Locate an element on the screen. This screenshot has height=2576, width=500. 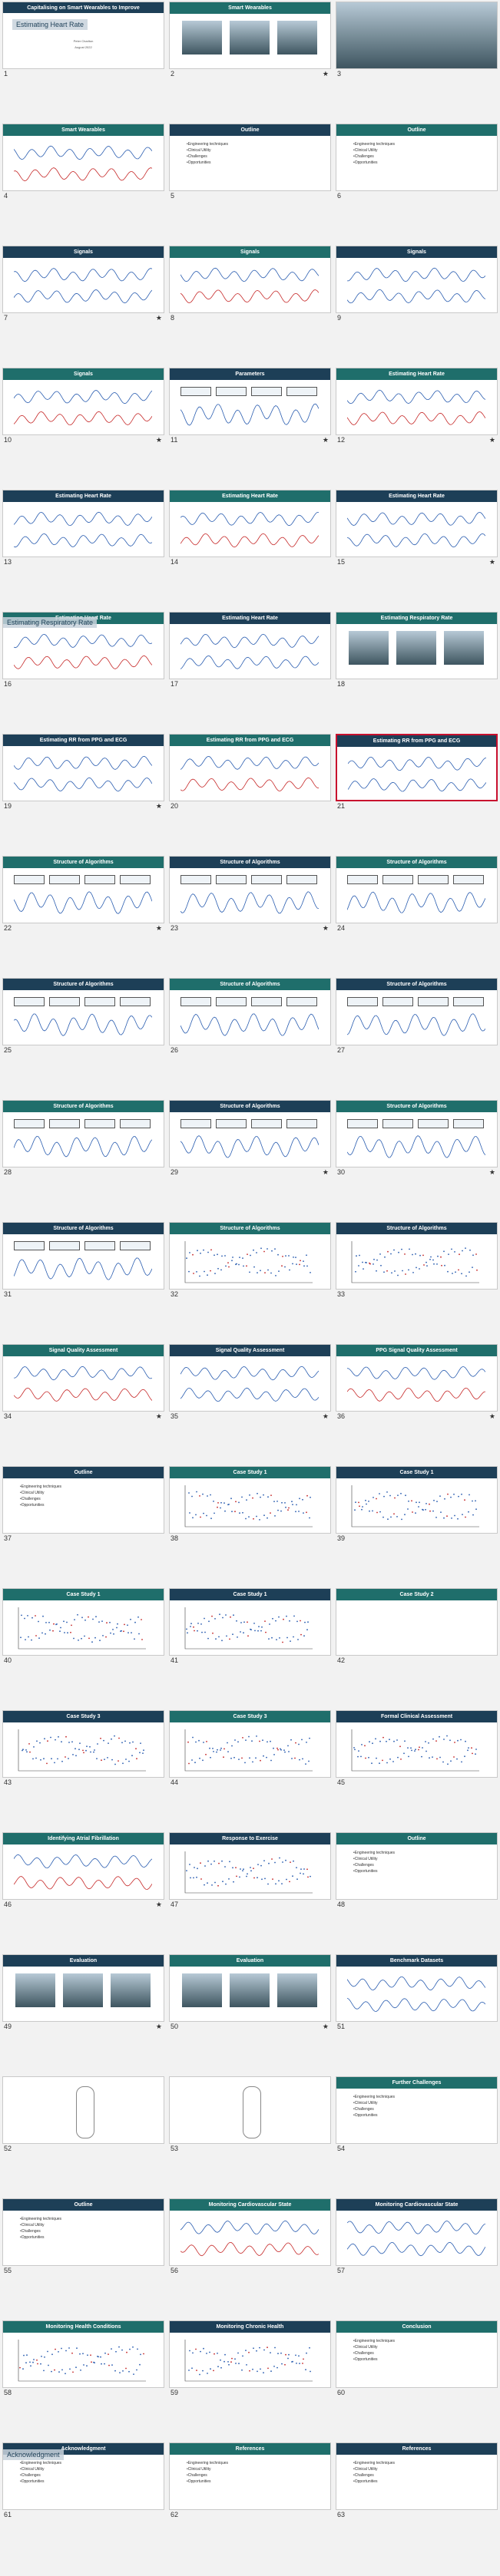
slide-thumbnail: Parameters is located at coordinates (250, 401).